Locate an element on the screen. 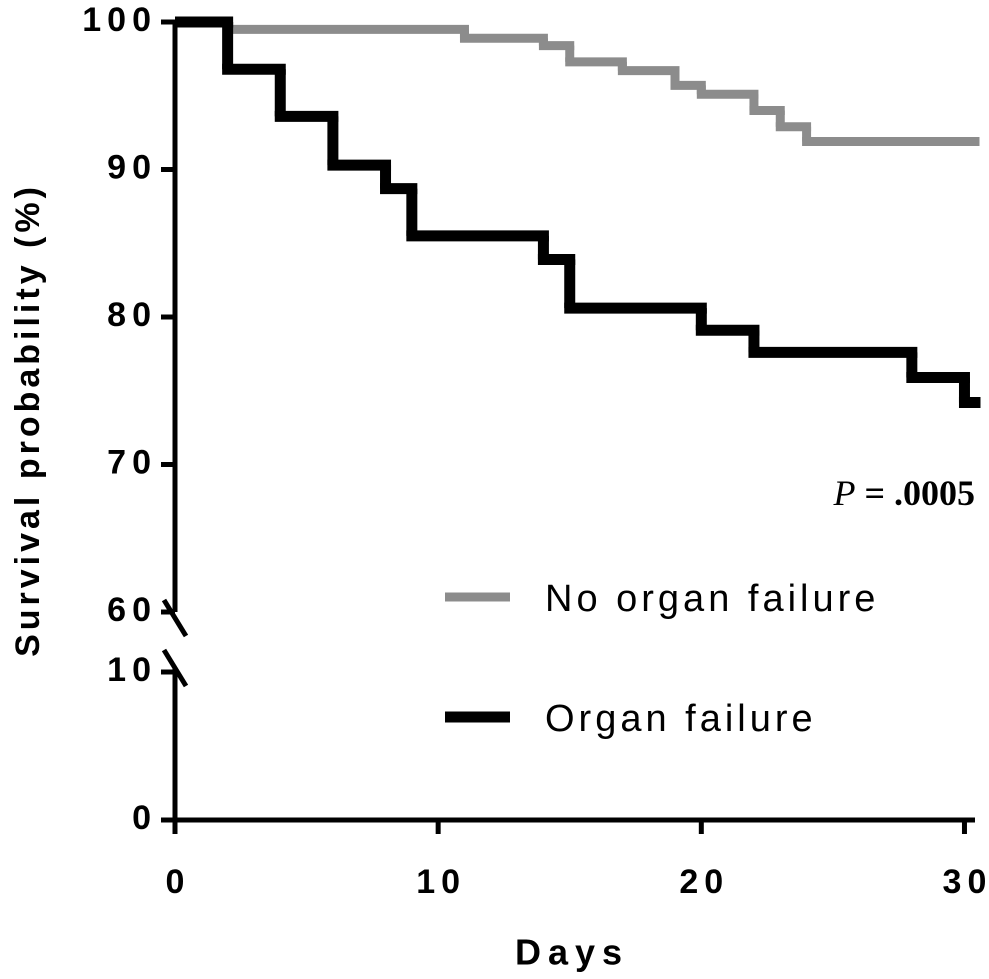 Image resolution: width=989 pixels, height=979 pixels. y-tick-label: 80 is located at coordinates (132, 315).